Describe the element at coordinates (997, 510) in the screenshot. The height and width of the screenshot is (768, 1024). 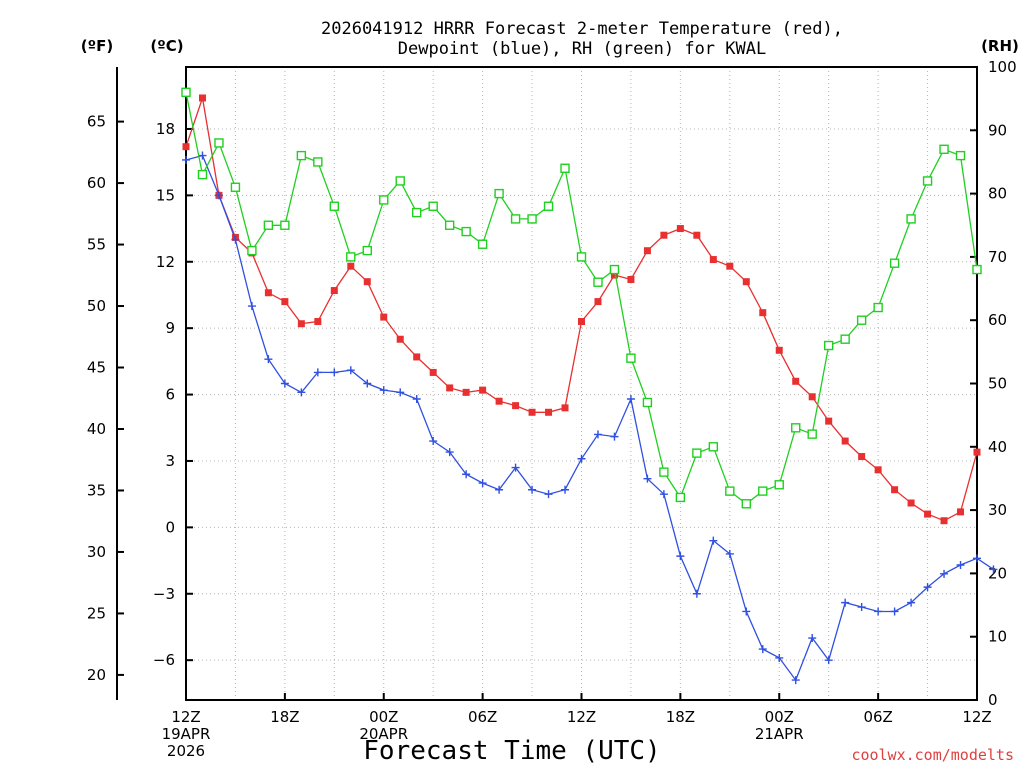
I see `rh-tick-label: 30` at that location.